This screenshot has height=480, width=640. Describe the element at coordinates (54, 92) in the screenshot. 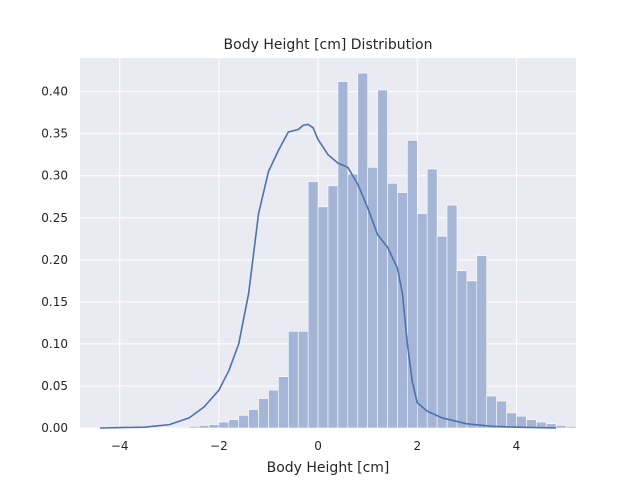

I see `y-tick-label: 0.40` at that location.